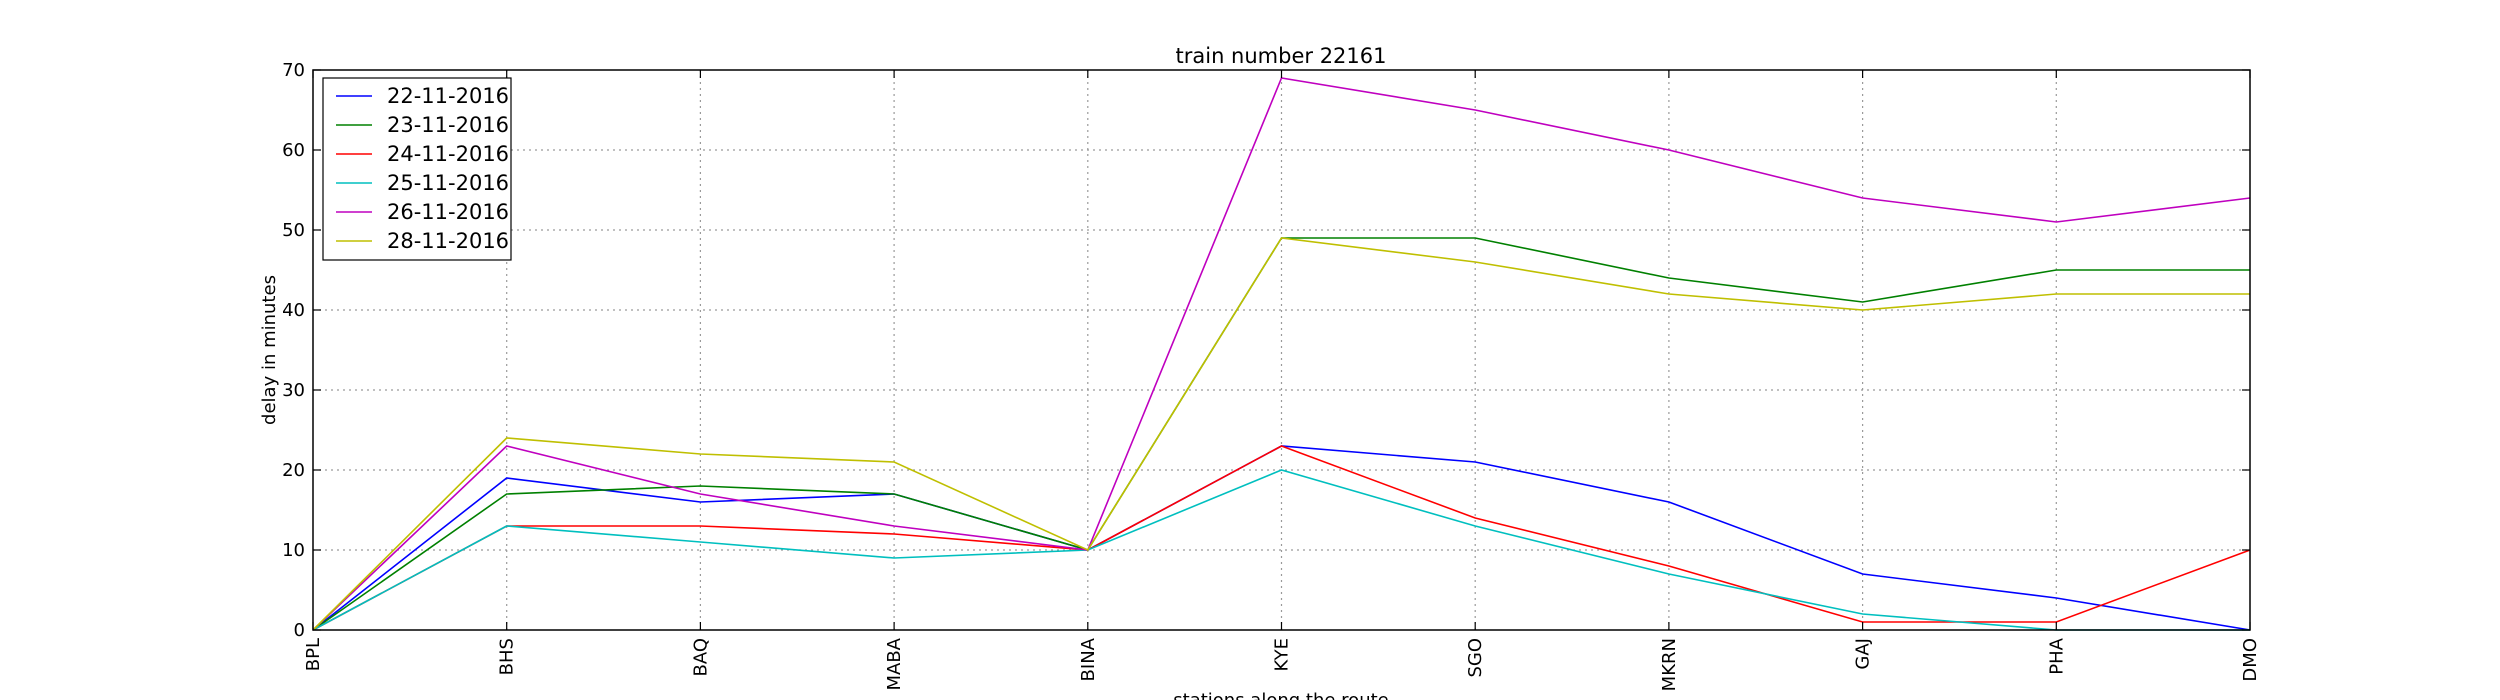 The height and width of the screenshot is (700, 2500). I want to click on x-tick-label: BPL, so click(313, 654).